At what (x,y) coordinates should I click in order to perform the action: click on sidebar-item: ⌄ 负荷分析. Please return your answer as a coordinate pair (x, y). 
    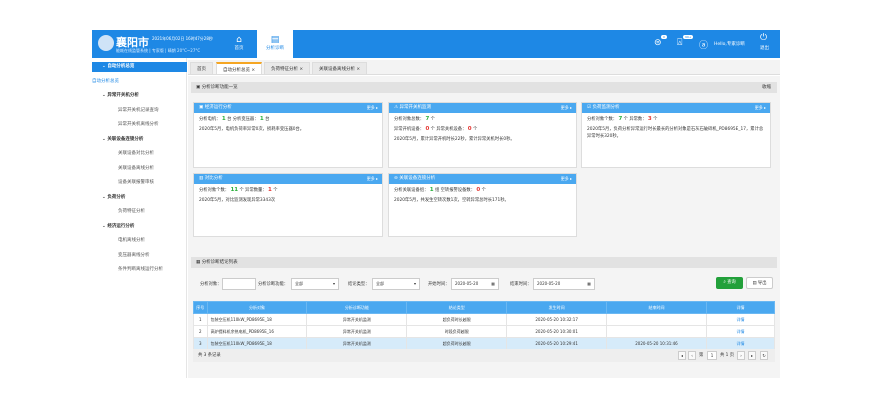
    Looking at the image, I should click on (114, 197).